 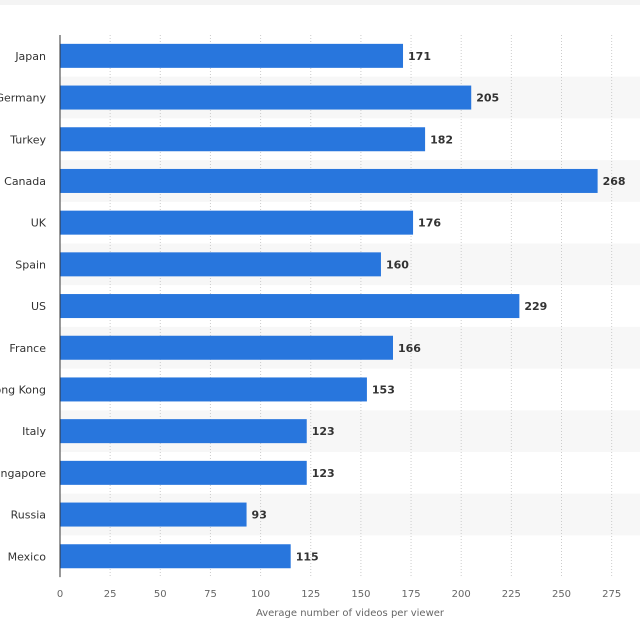 I want to click on x-tick-label: 125, so click(x=310, y=594).